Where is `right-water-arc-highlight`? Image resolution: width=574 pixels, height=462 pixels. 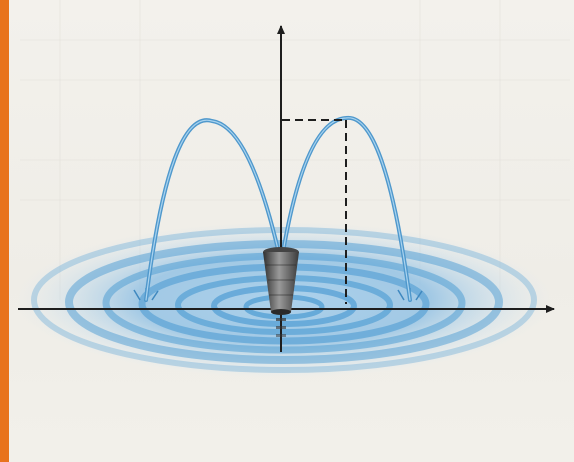 right-water-arc-highlight is located at coordinates (346, 209).